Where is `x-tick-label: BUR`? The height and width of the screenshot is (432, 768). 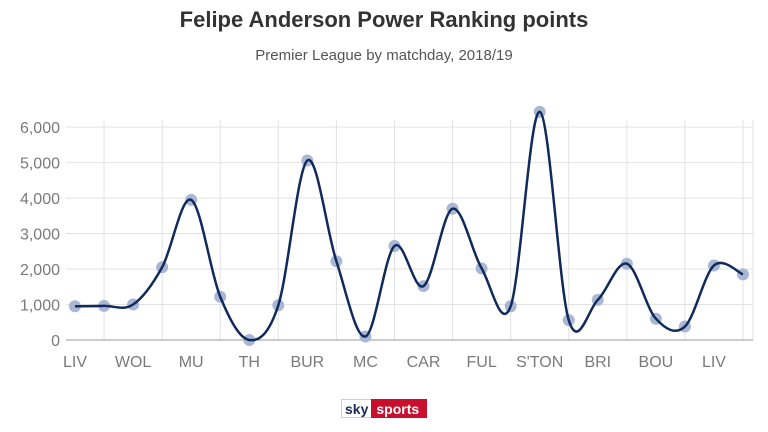 x-tick-label: BUR is located at coordinates (307, 362).